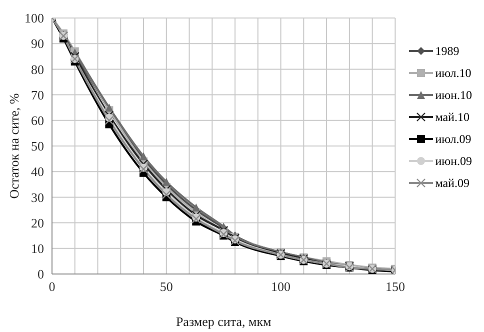 This screenshot has width=484, height=332. Describe the element at coordinates (37, 146) in the screenshot. I see `y-tick-label: 50` at that location.